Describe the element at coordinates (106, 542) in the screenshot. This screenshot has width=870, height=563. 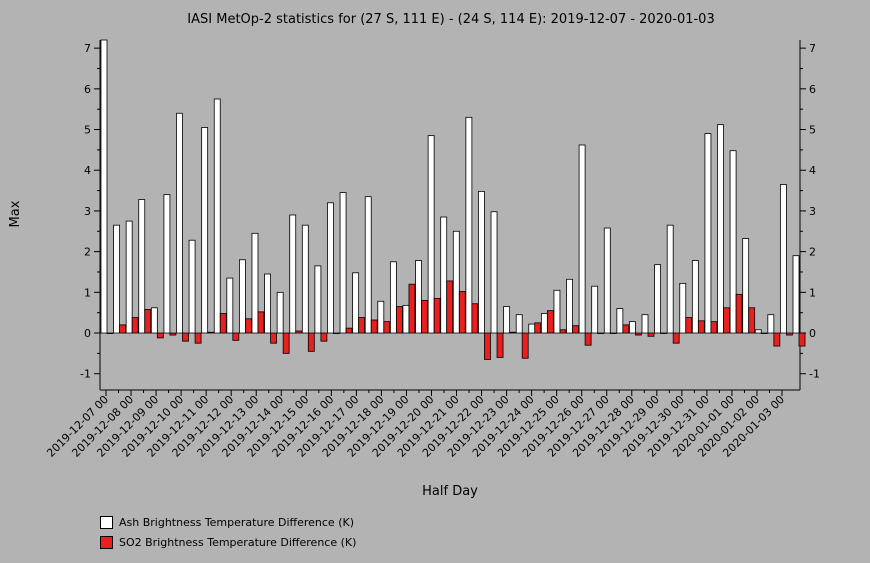
I see `legend-swatch-so2` at that location.